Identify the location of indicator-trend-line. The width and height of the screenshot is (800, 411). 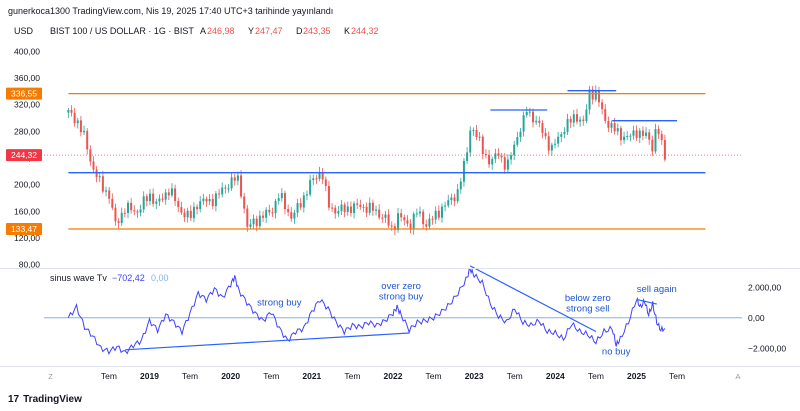
(267, 341).